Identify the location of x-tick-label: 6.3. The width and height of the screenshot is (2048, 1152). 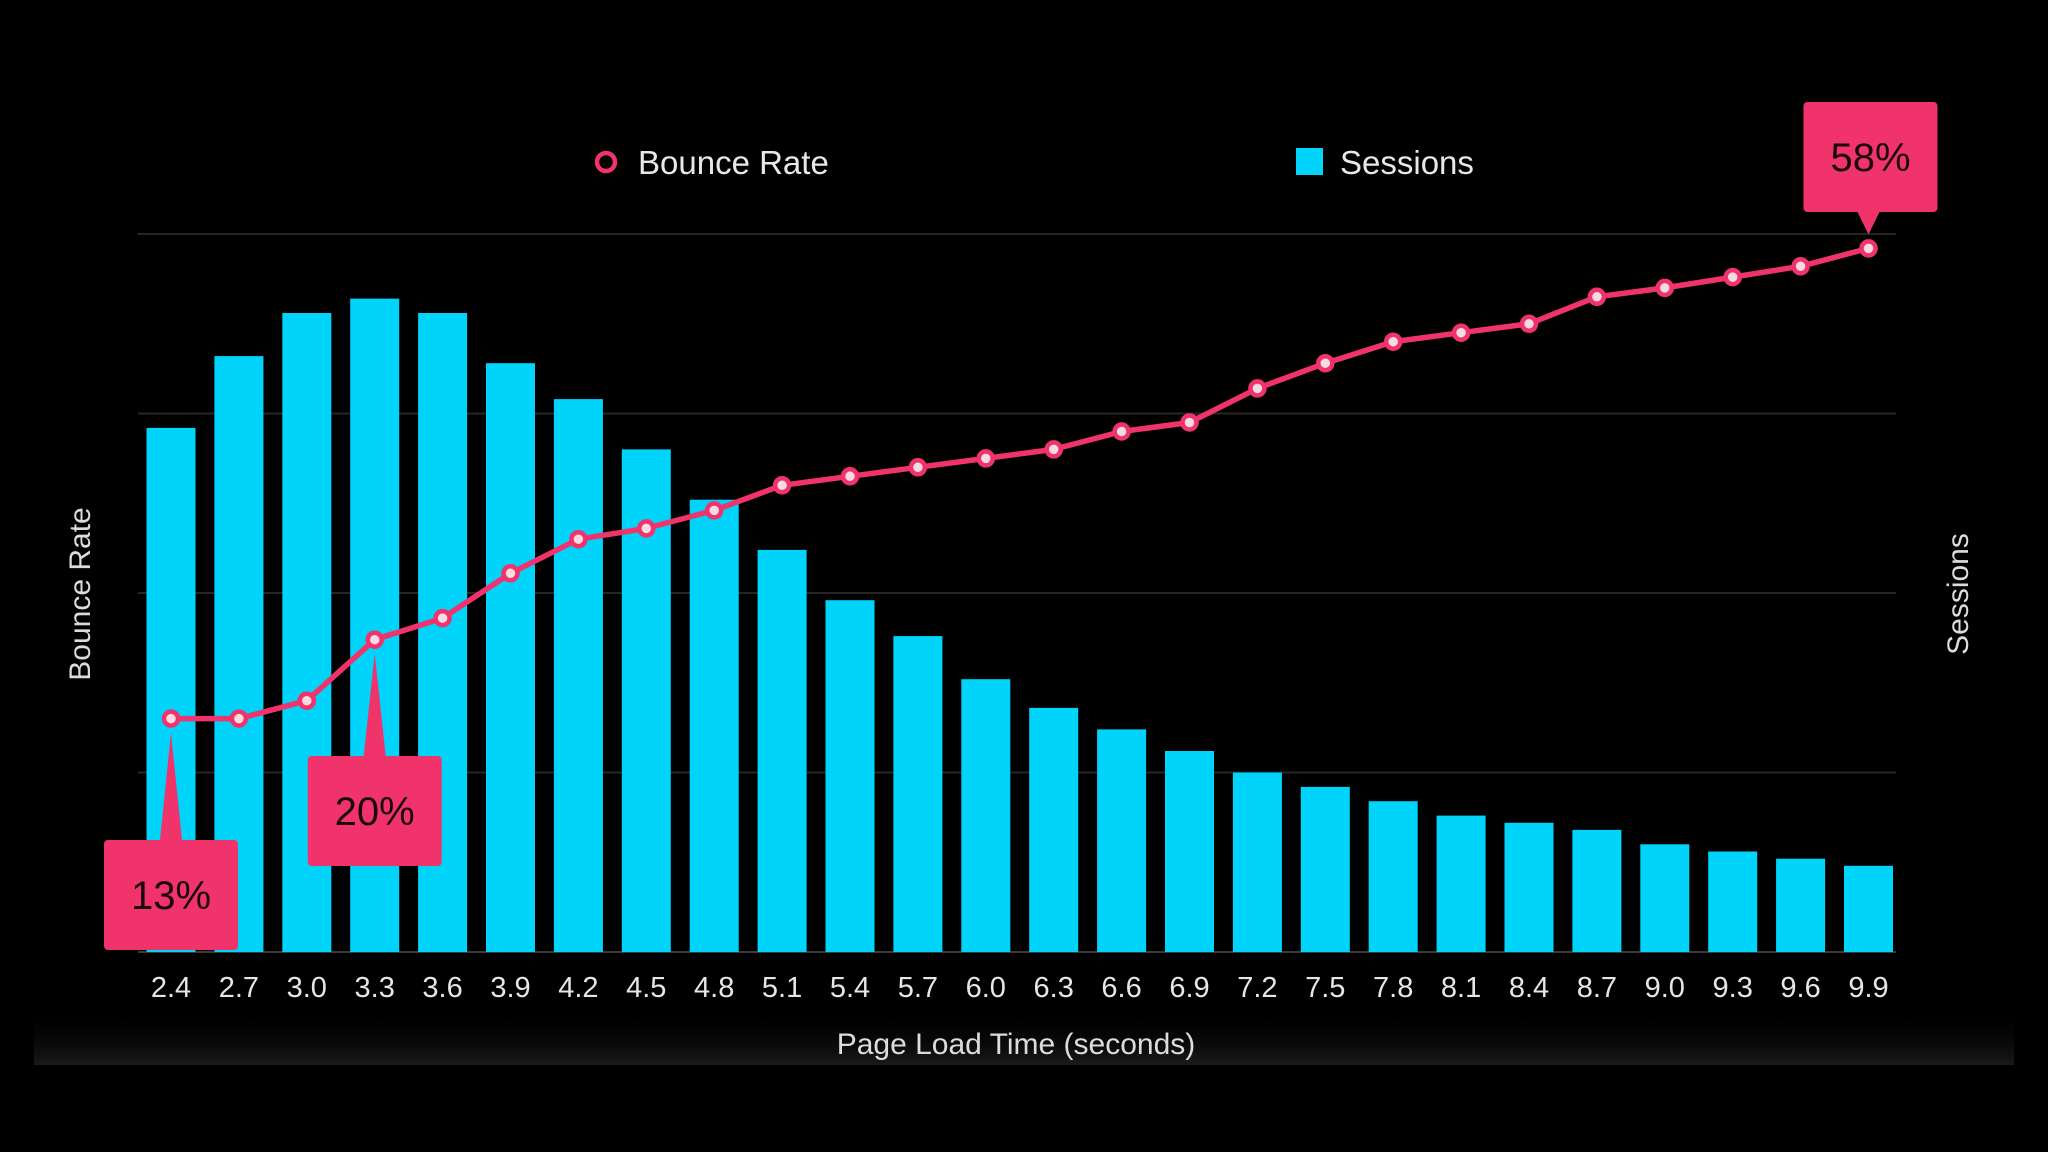
(1054, 988).